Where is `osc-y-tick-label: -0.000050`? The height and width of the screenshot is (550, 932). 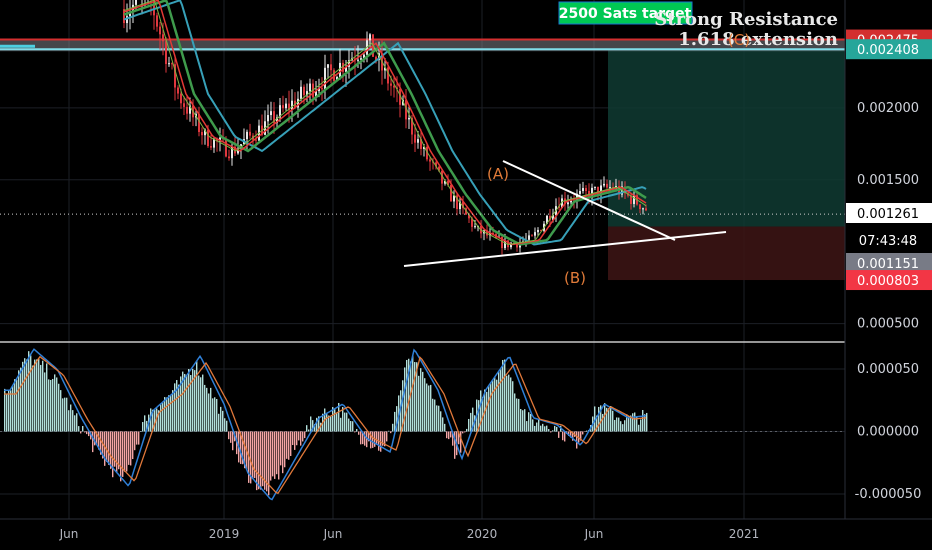
osc-y-tick-label: -0.000050 is located at coordinates (888, 494).